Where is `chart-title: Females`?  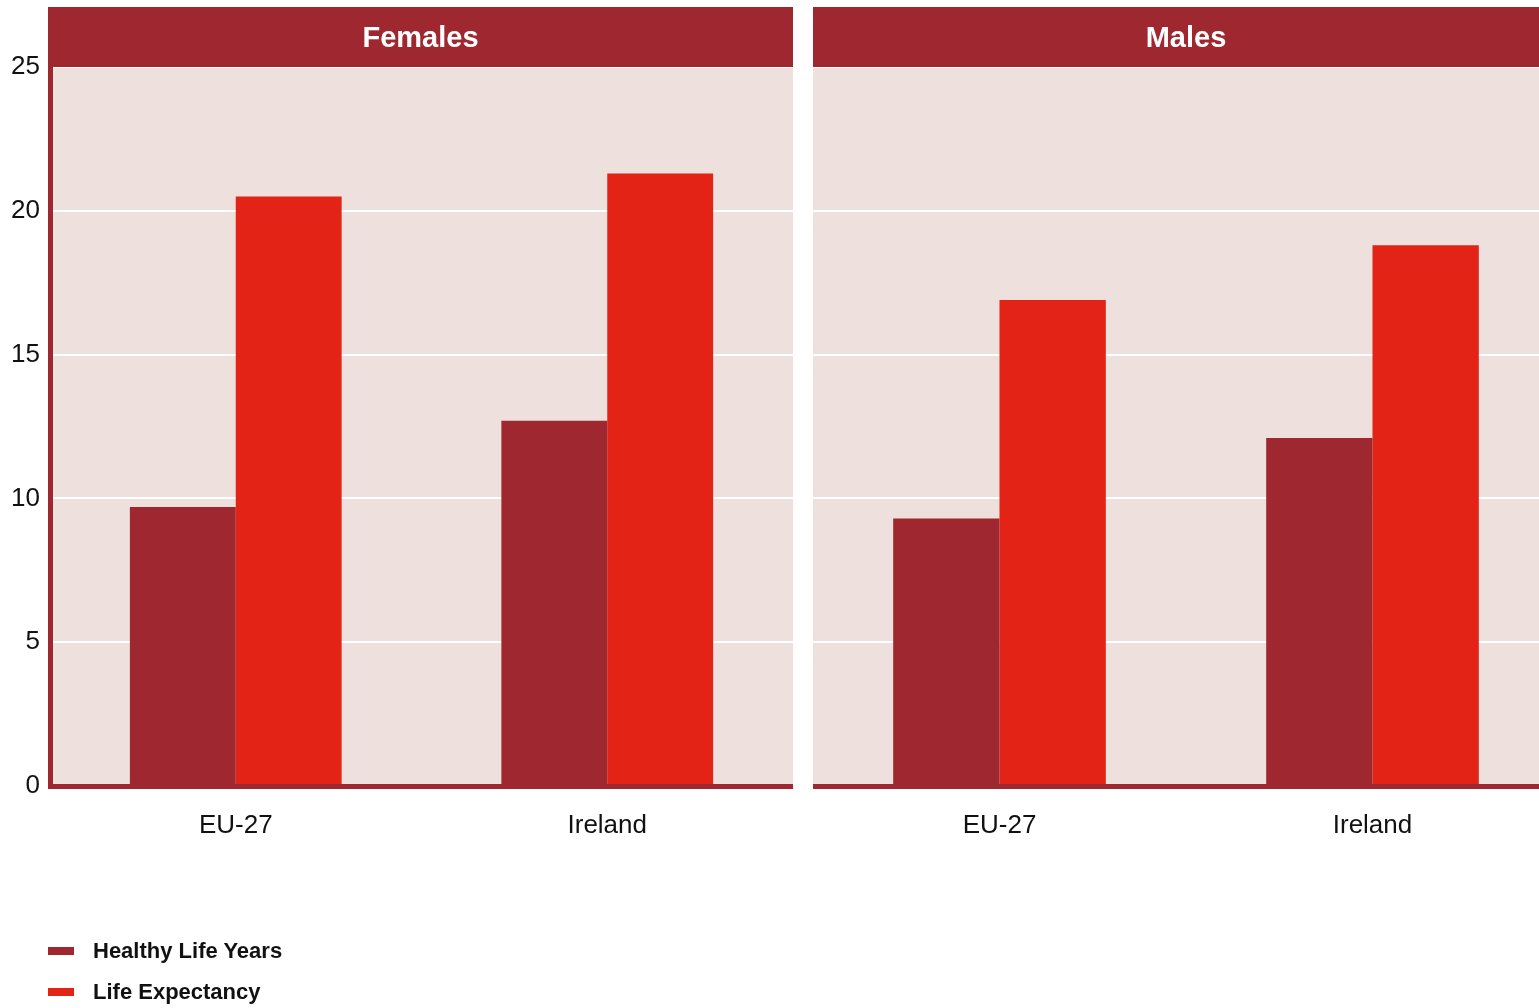 chart-title: Females is located at coordinates (420, 37).